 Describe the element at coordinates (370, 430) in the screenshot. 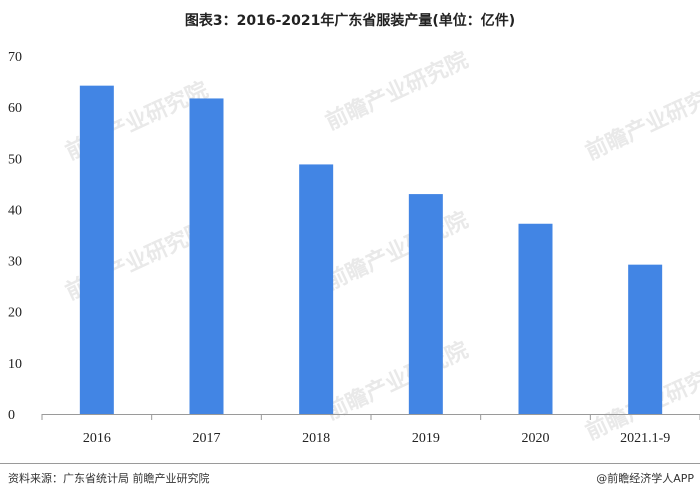

I see `x-axis: 2016 2017 2018 2019 2020 2021.1-9` at that location.